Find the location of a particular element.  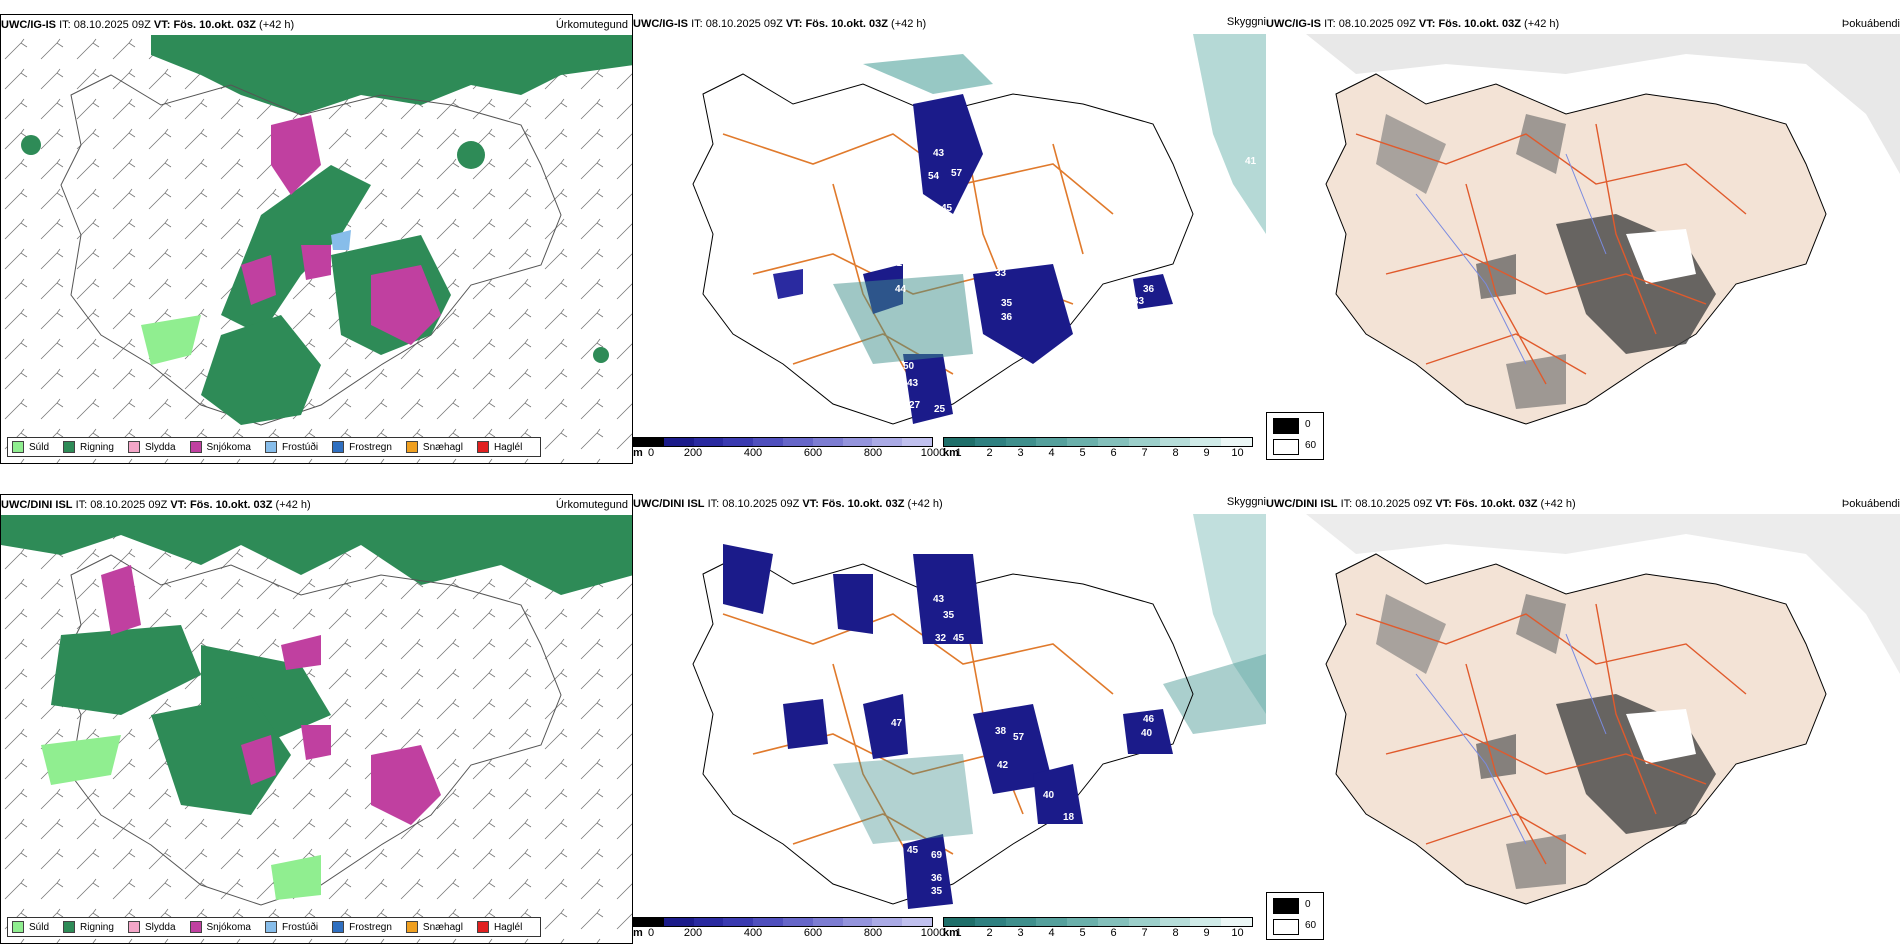

colorbar-tick-label: 9 is located at coordinates (1206, 453).